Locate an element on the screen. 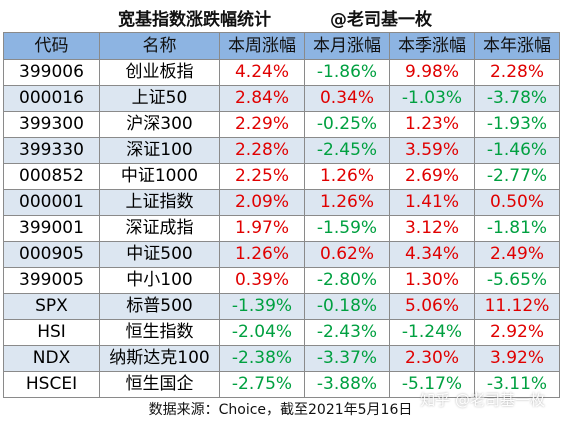 The height and width of the screenshot is (424, 563). column-header-year: 本年涨幅 is located at coordinates (517, 46).